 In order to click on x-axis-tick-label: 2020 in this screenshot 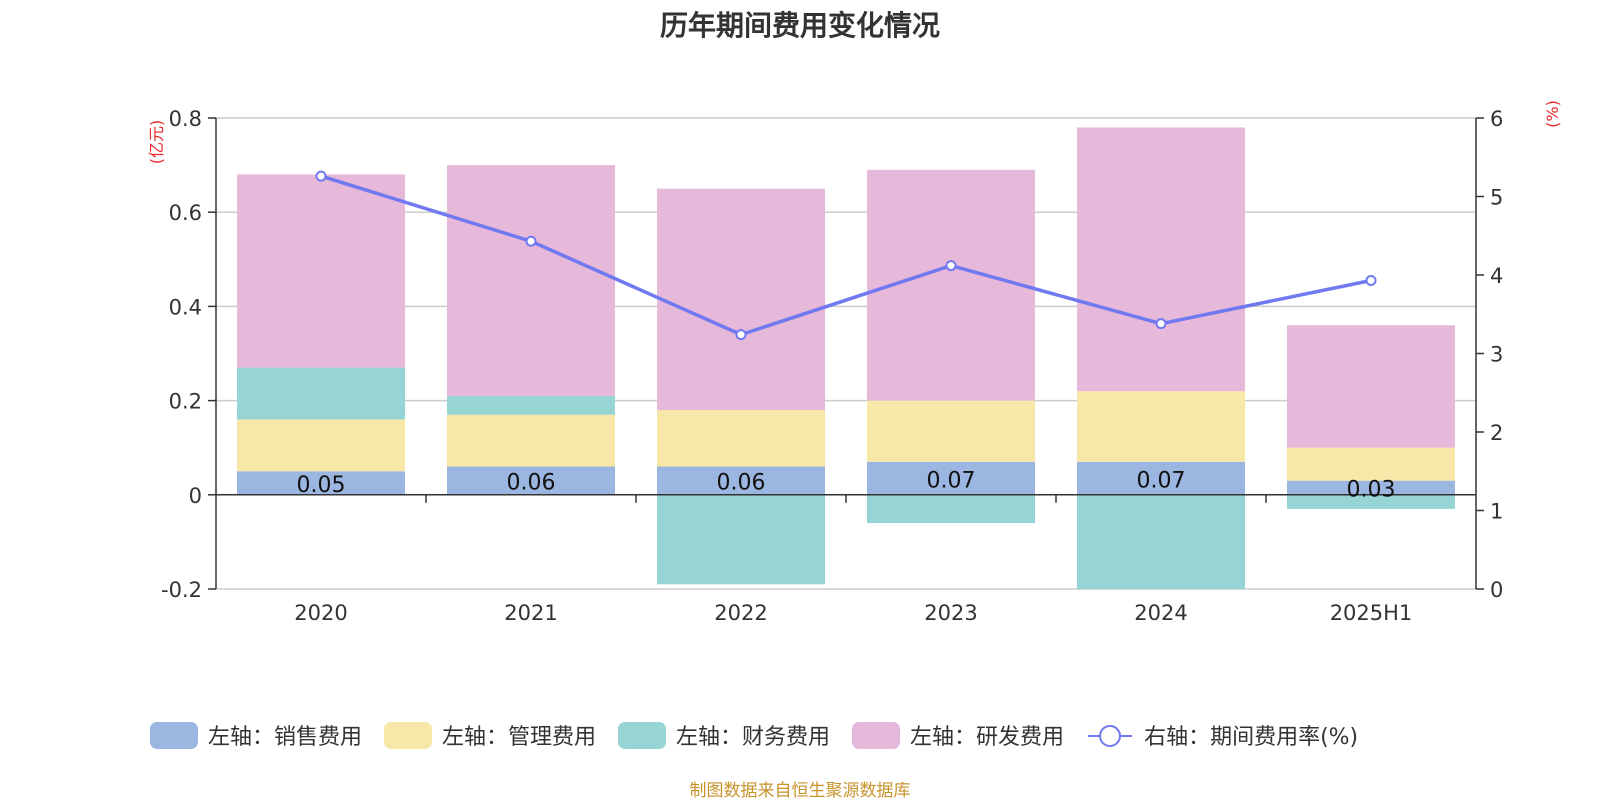, I will do `click(320, 613)`.